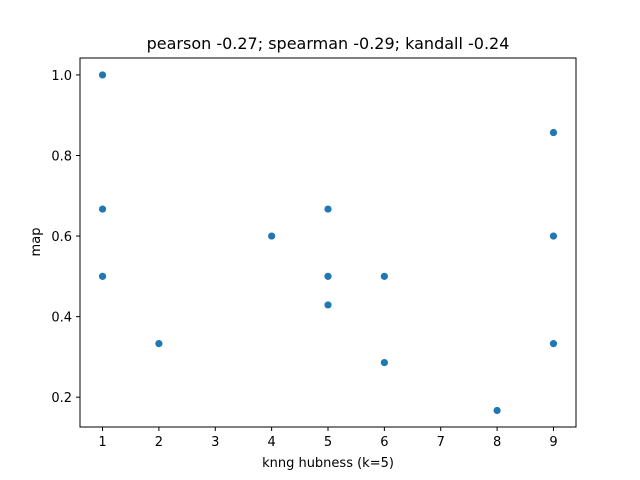  I want to click on y-tick-label: 0.4, so click(61, 318).